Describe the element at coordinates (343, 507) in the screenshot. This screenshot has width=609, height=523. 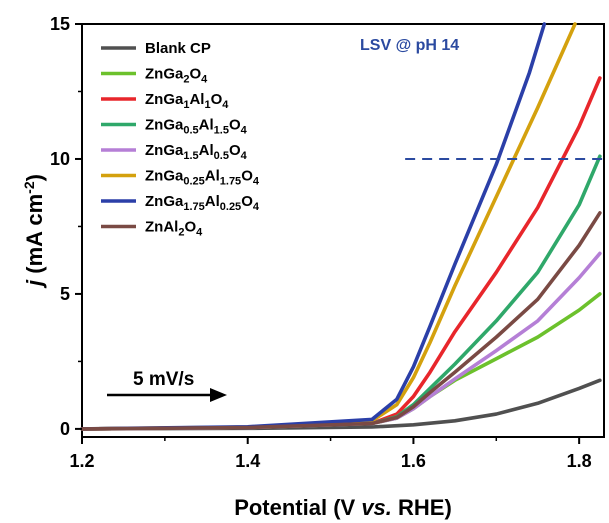
I see `x-axis-title: Potential (V vs. RHE)` at that location.